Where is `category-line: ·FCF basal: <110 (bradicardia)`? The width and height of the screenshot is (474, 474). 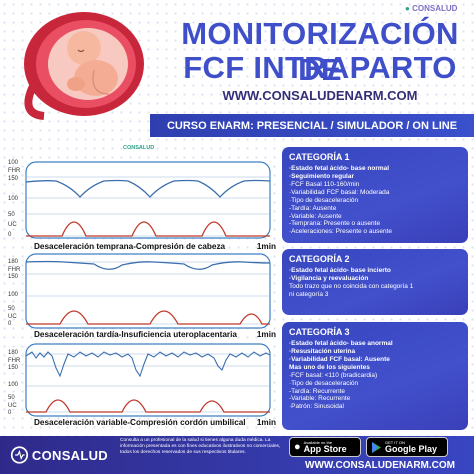 category-line: ·FCF basal: <110 (bradicardia) is located at coordinates (333, 375).